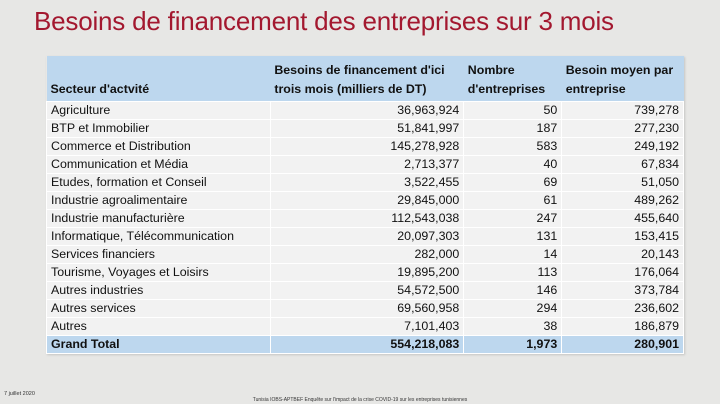 This screenshot has width=720, height=404. Describe the element at coordinates (513, 326) in the screenshot. I see `count-cell: 38` at that location.